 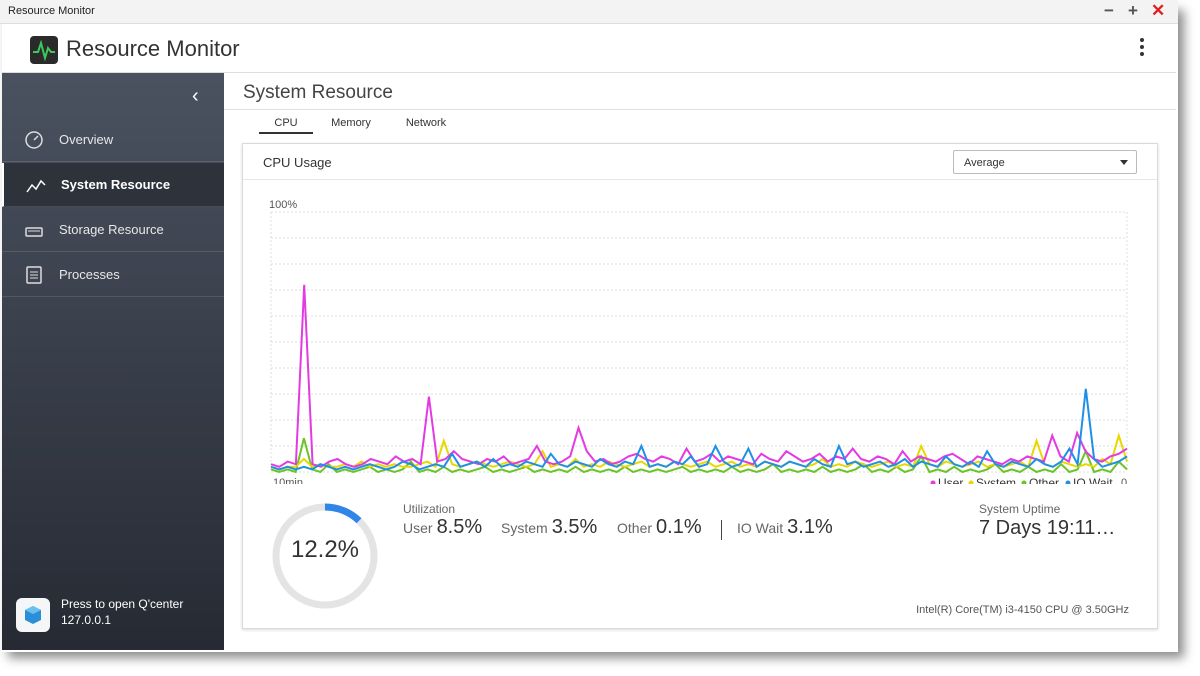 I want to click on page-title: System Resource, so click(x=318, y=92).